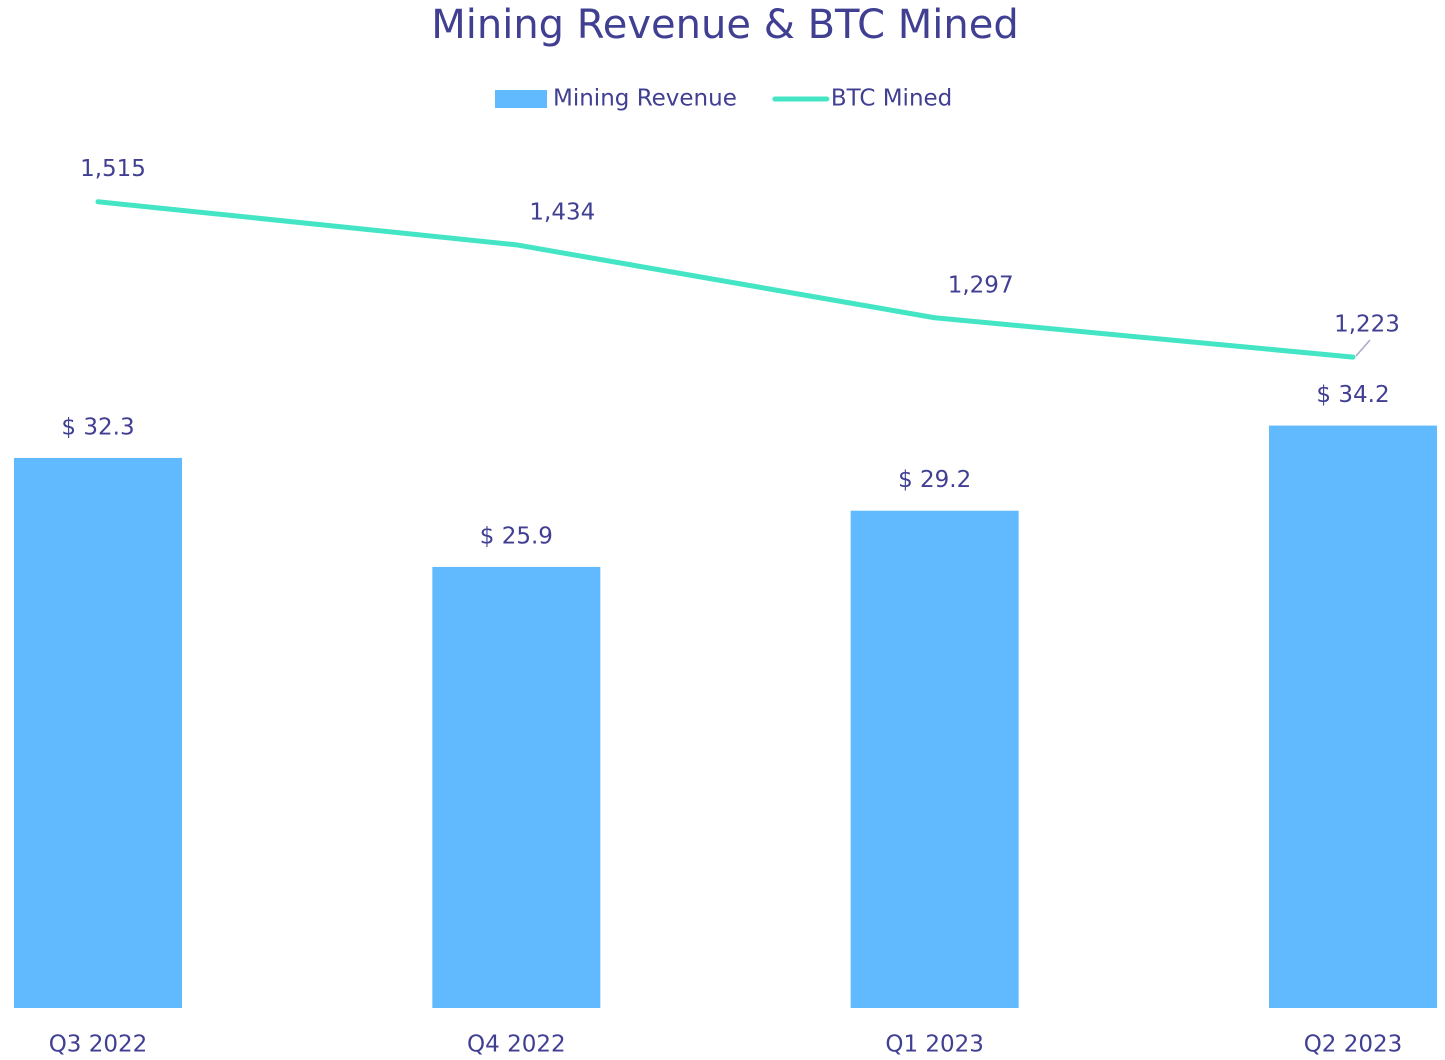  I want to click on chart-title: Mining Revenue & BTC Mined, so click(725, 25).